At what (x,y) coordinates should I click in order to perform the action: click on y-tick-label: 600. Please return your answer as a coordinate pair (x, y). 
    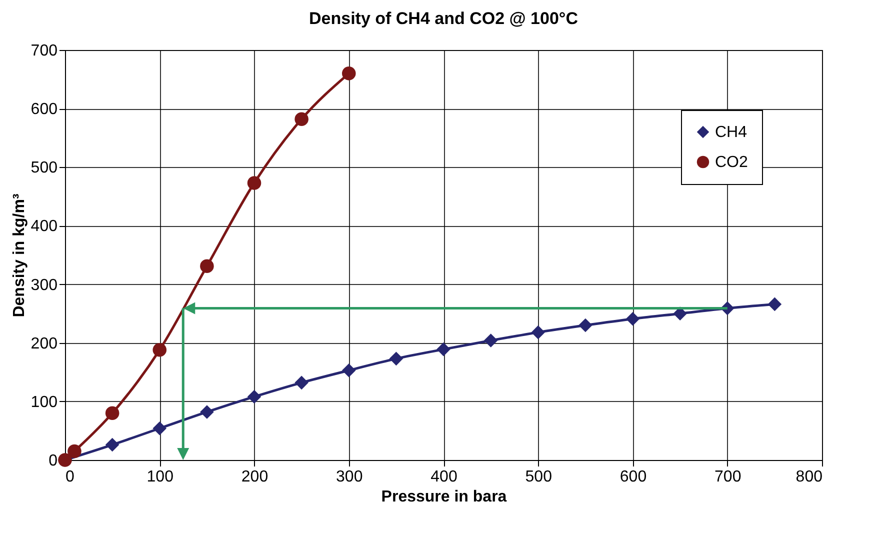
    Looking at the image, I should click on (44, 109).